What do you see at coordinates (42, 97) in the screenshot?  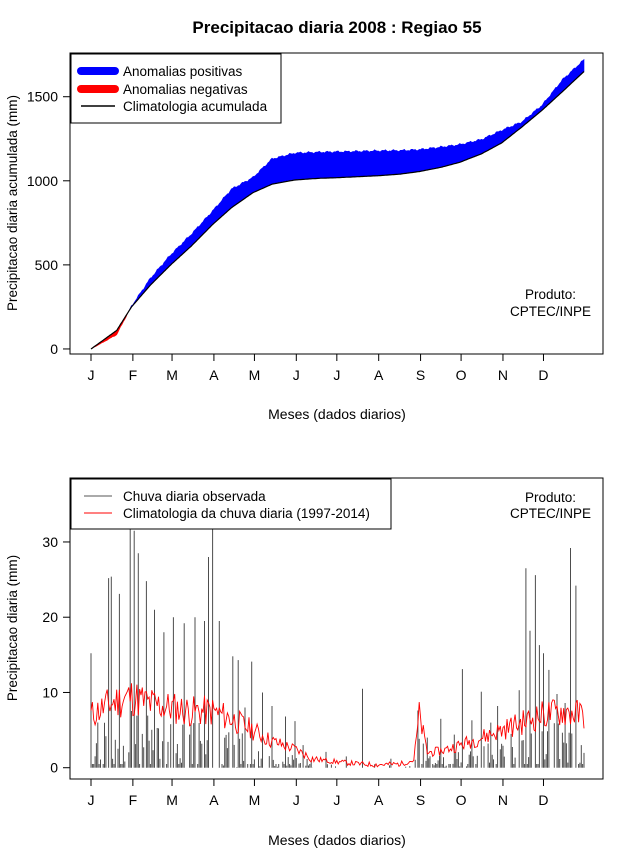 I see `y-tick-label: 1500` at bounding box center [42, 97].